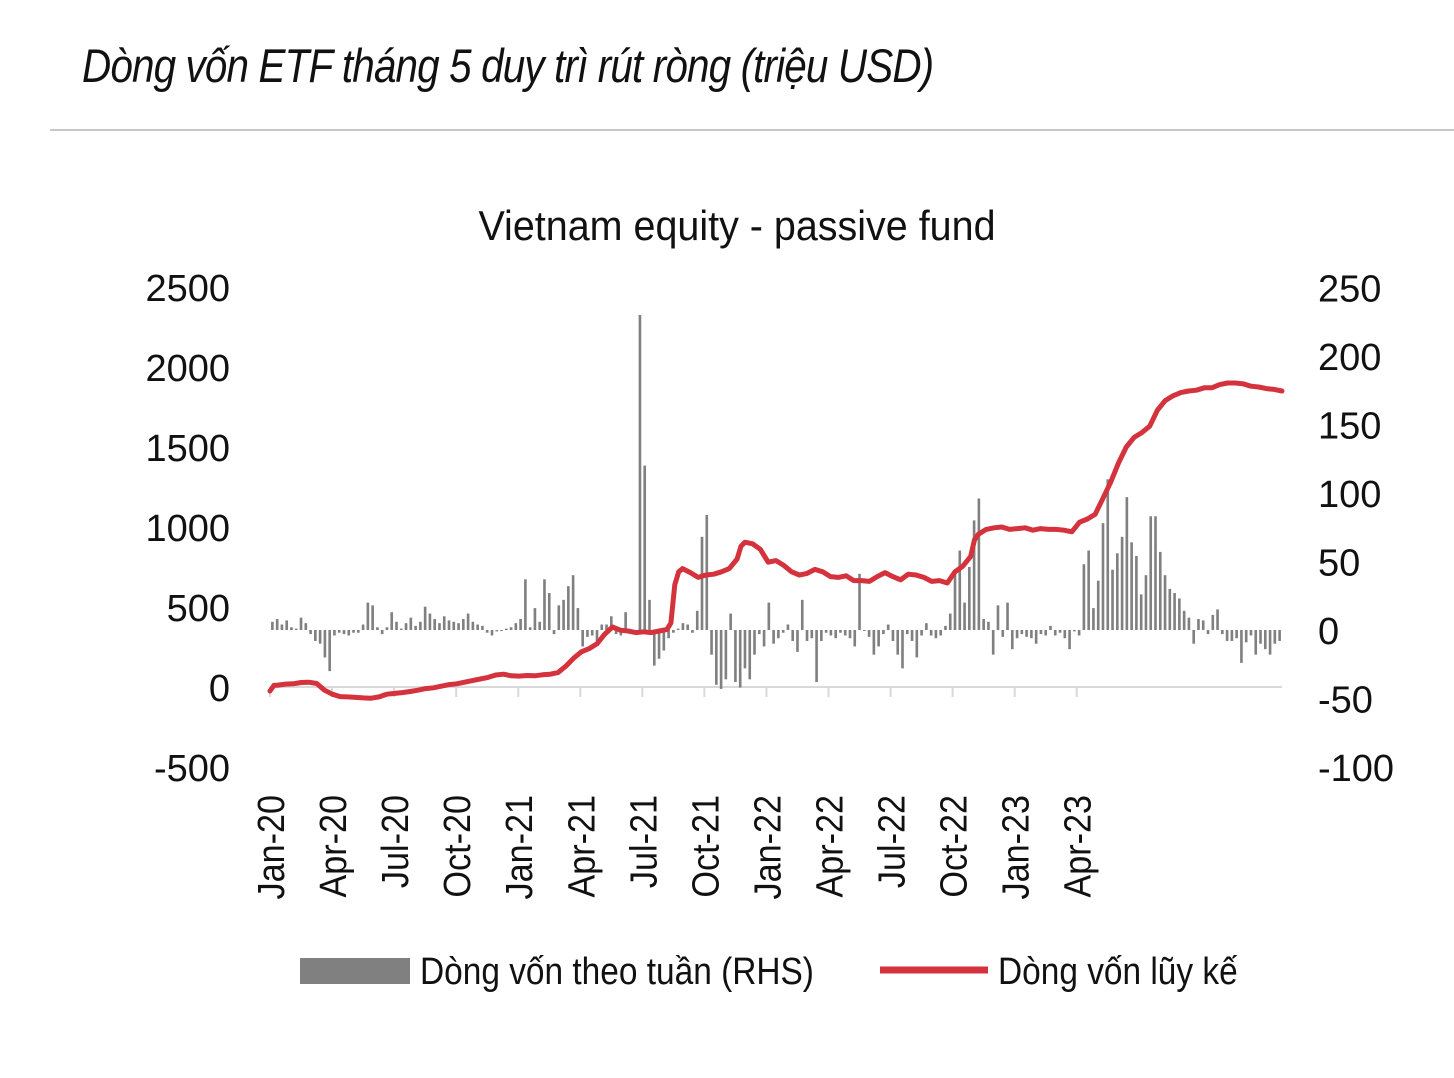 This screenshot has width=1454, height=1078. Describe the element at coordinates (187, 369) in the screenshot. I see `left-tick-label: 2000` at that location.